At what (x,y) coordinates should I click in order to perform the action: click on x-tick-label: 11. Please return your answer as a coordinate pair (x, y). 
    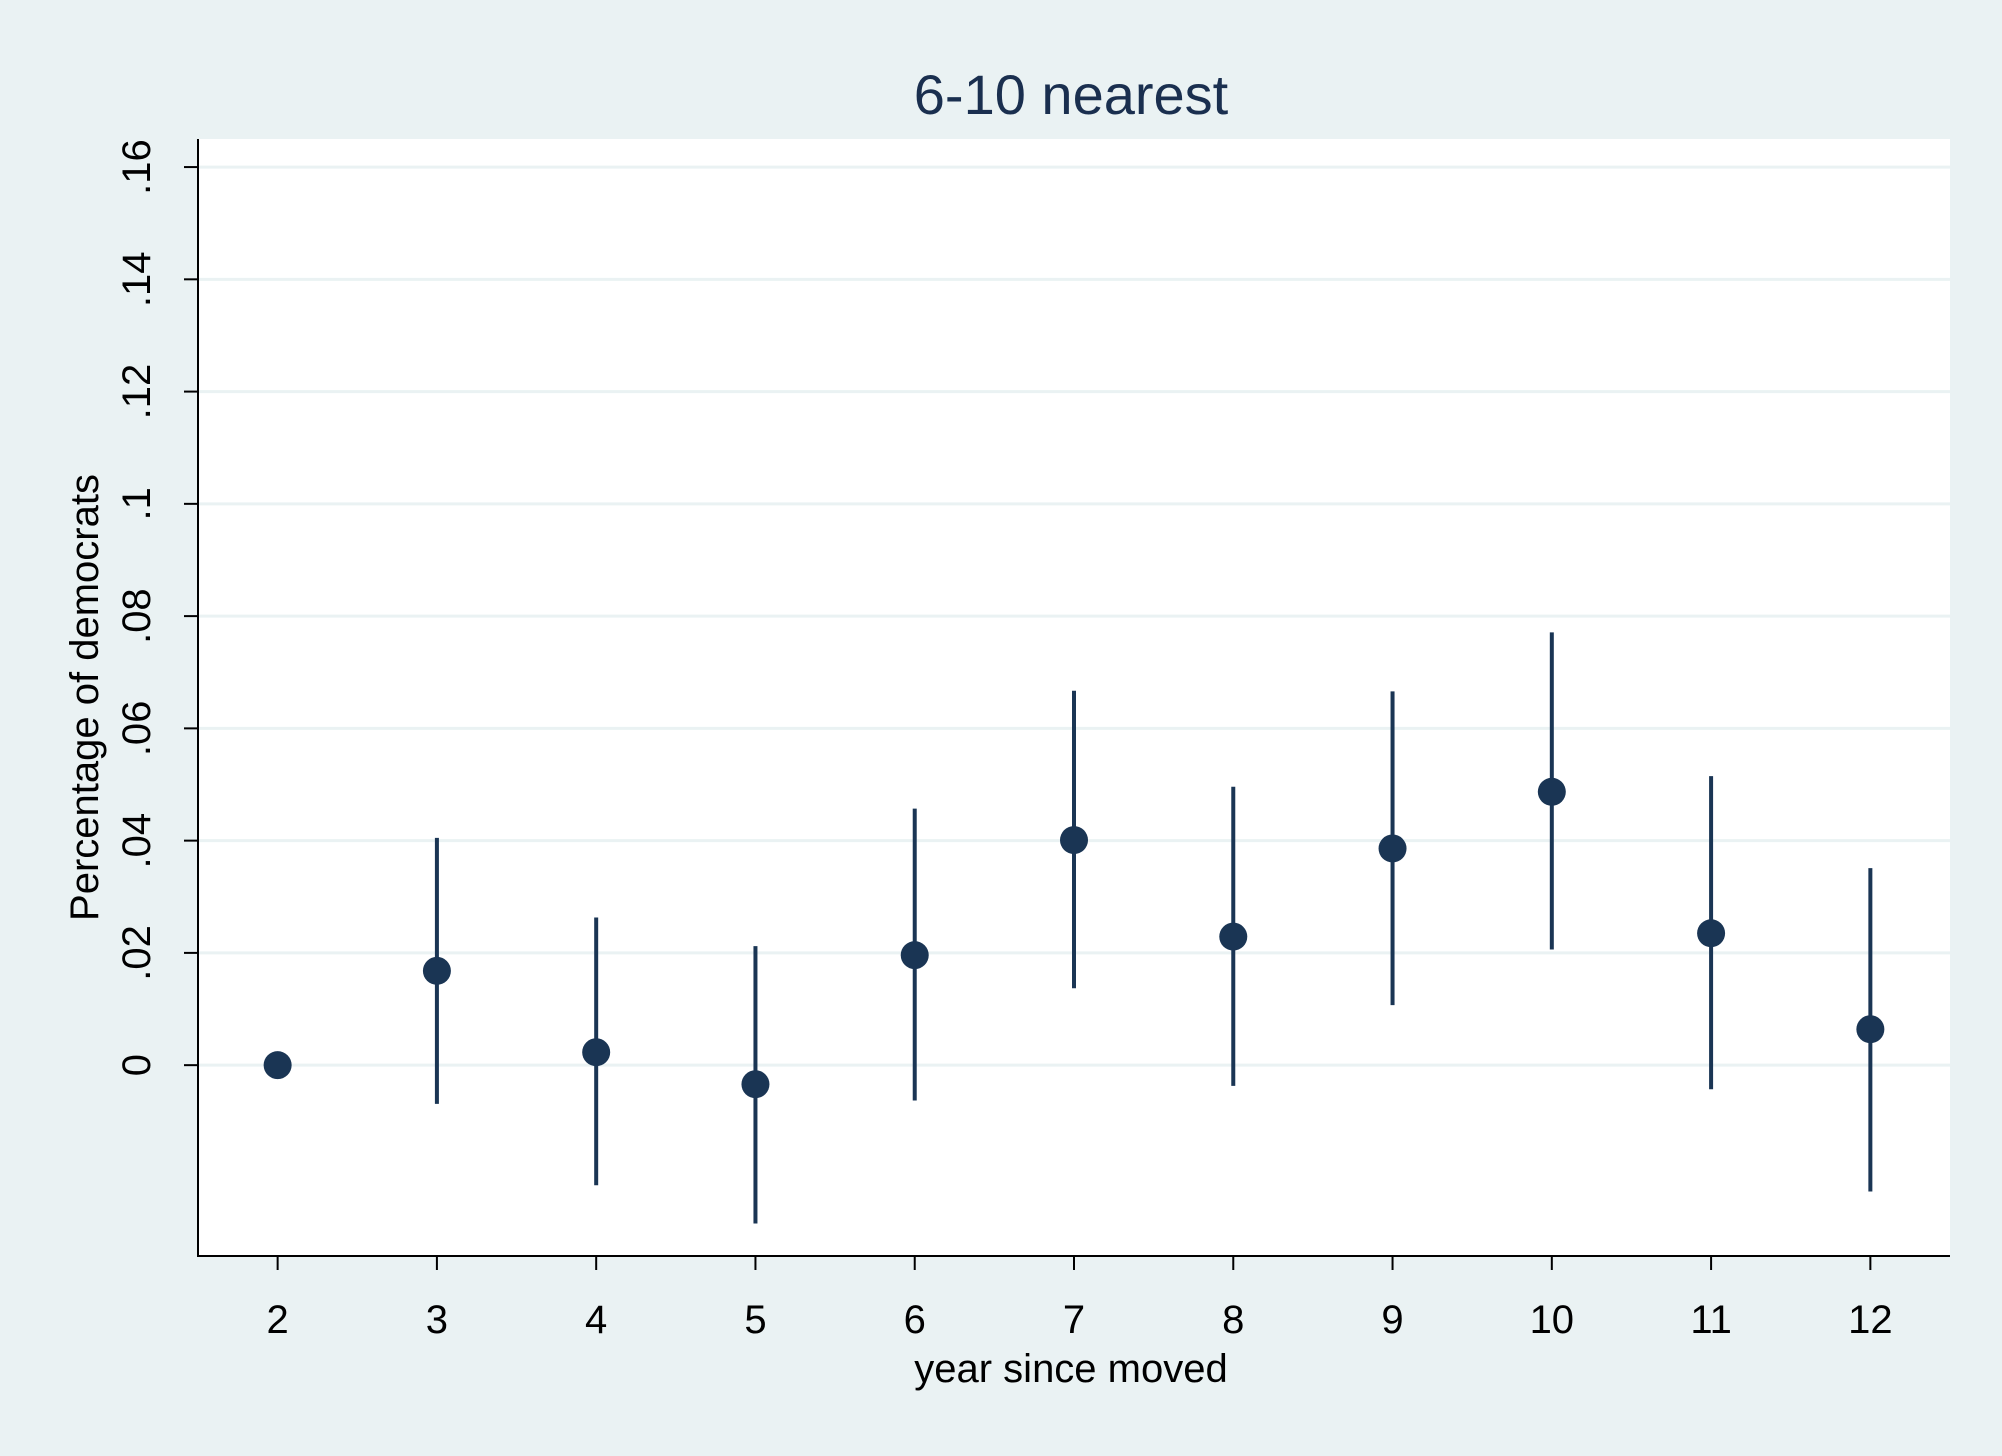
    Looking at the image, I should click on (1711, 1320).